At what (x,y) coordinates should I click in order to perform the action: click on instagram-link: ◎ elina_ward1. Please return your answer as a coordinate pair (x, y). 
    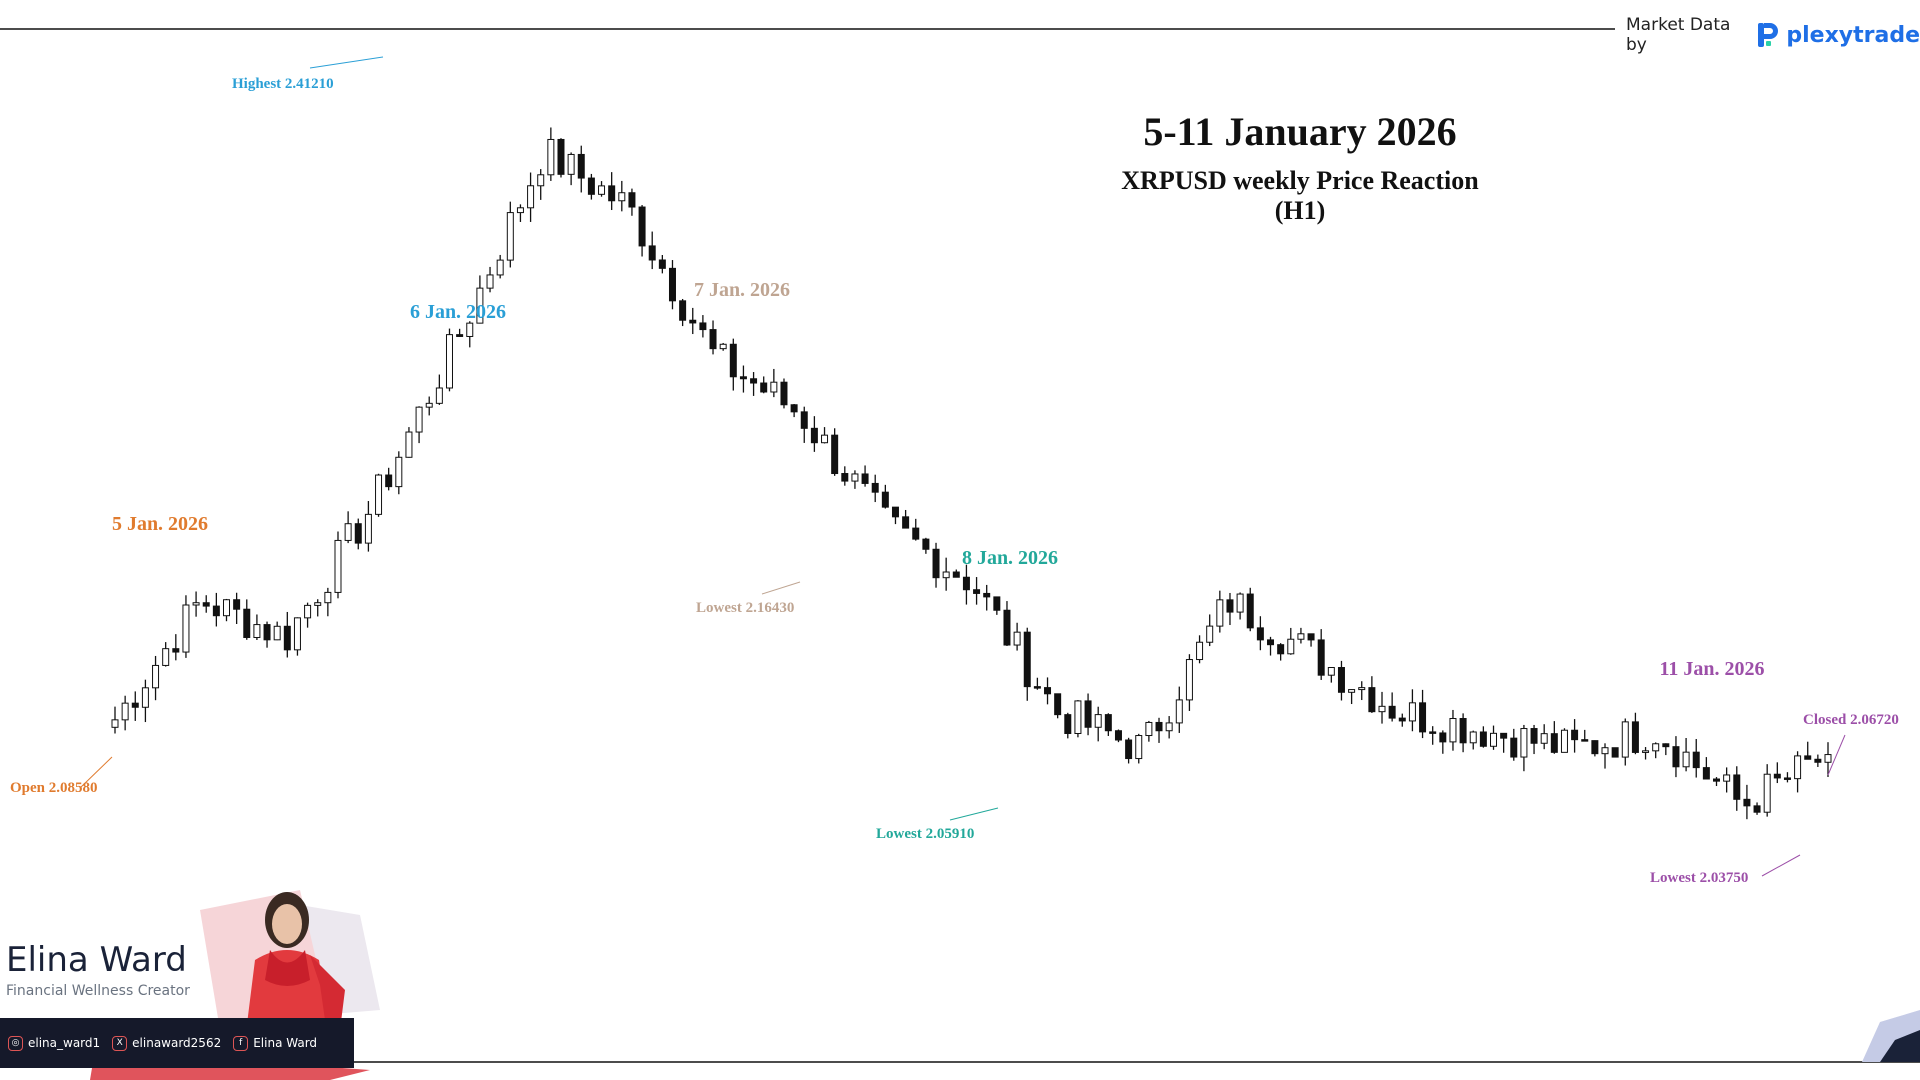
    Looking at the image, I should click on (54, 1043).